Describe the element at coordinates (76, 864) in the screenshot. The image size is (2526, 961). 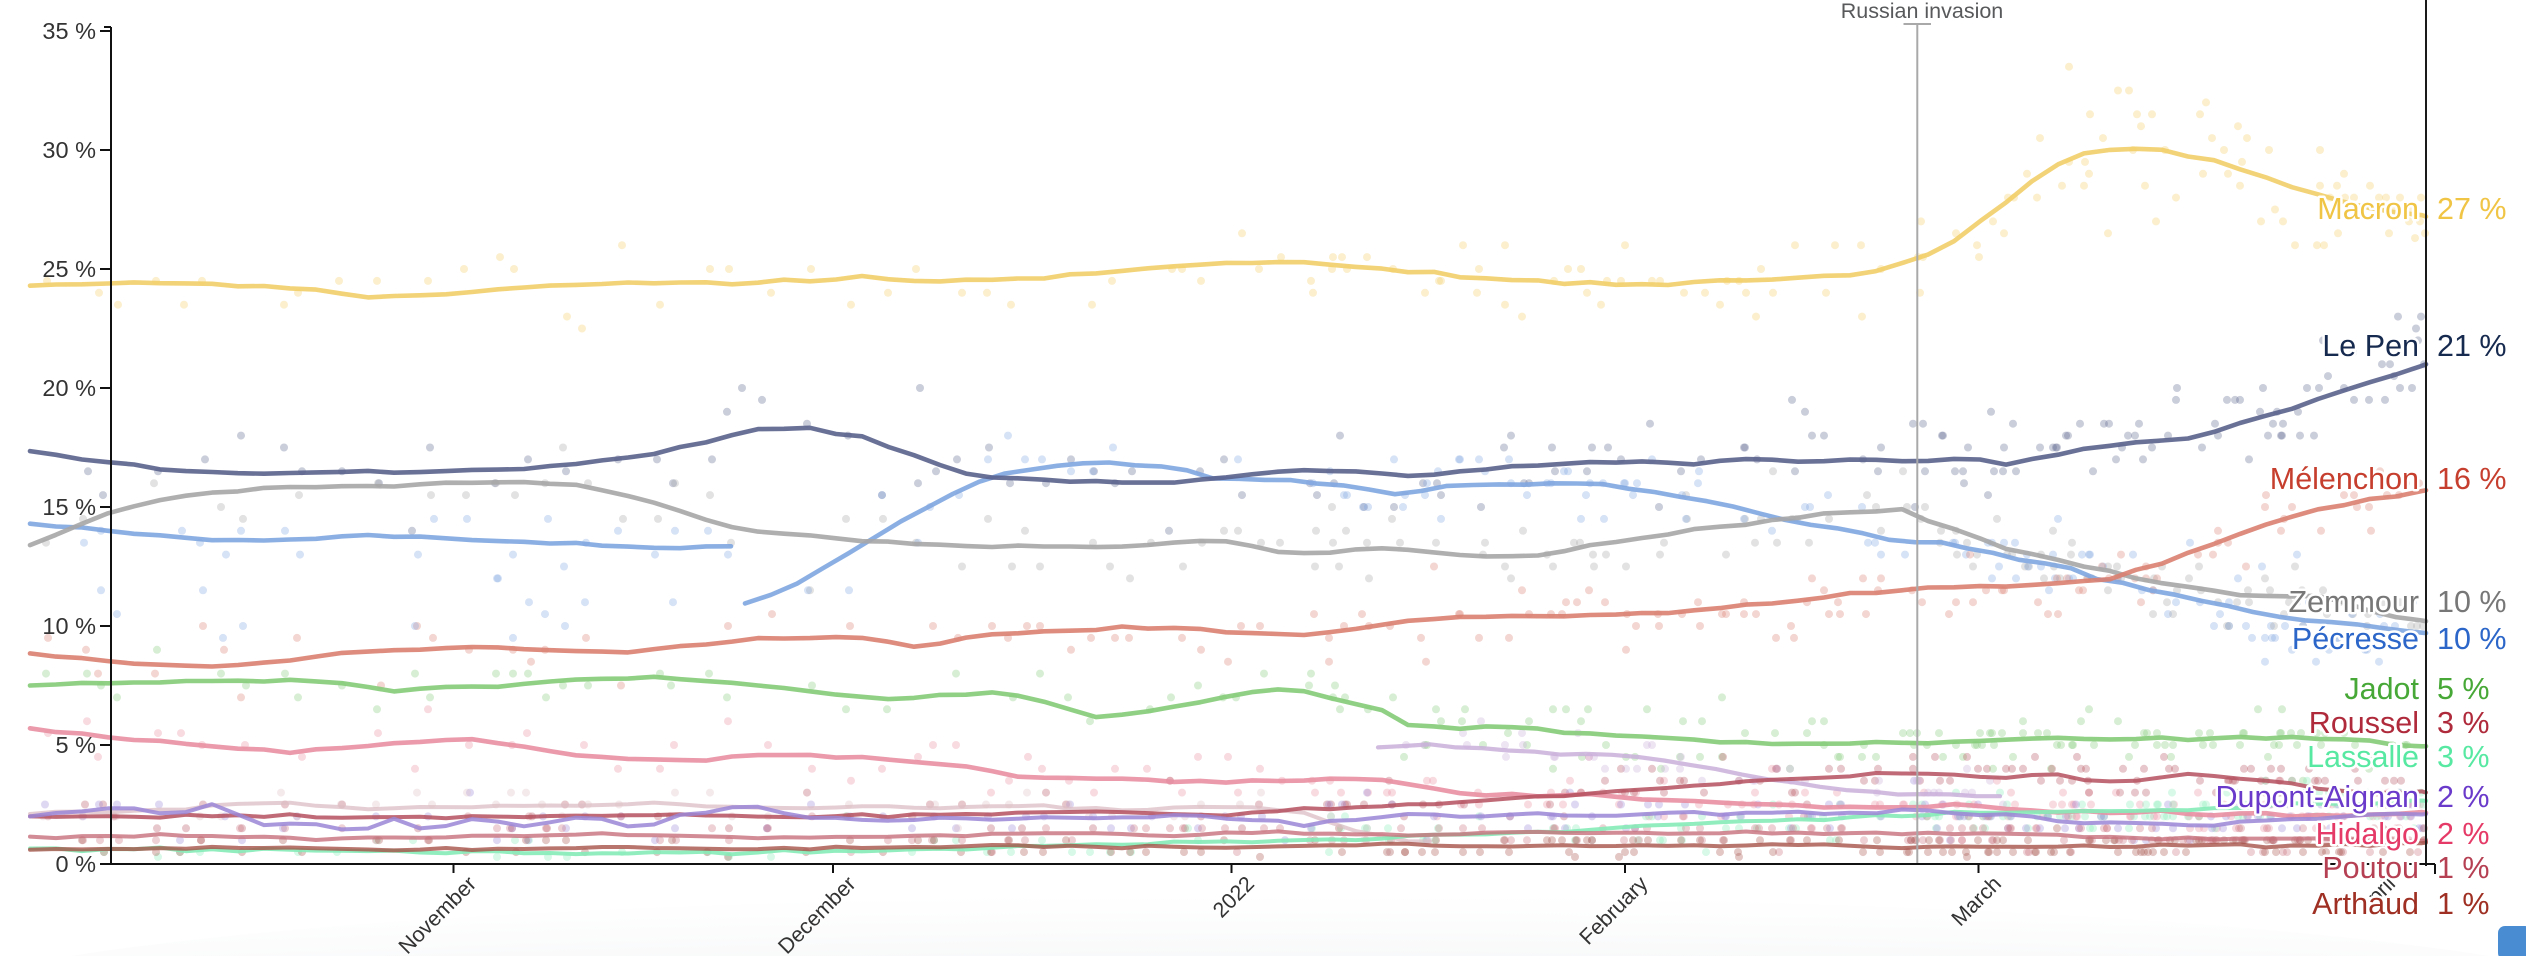
I see `svg-text: 0 %` at that location.